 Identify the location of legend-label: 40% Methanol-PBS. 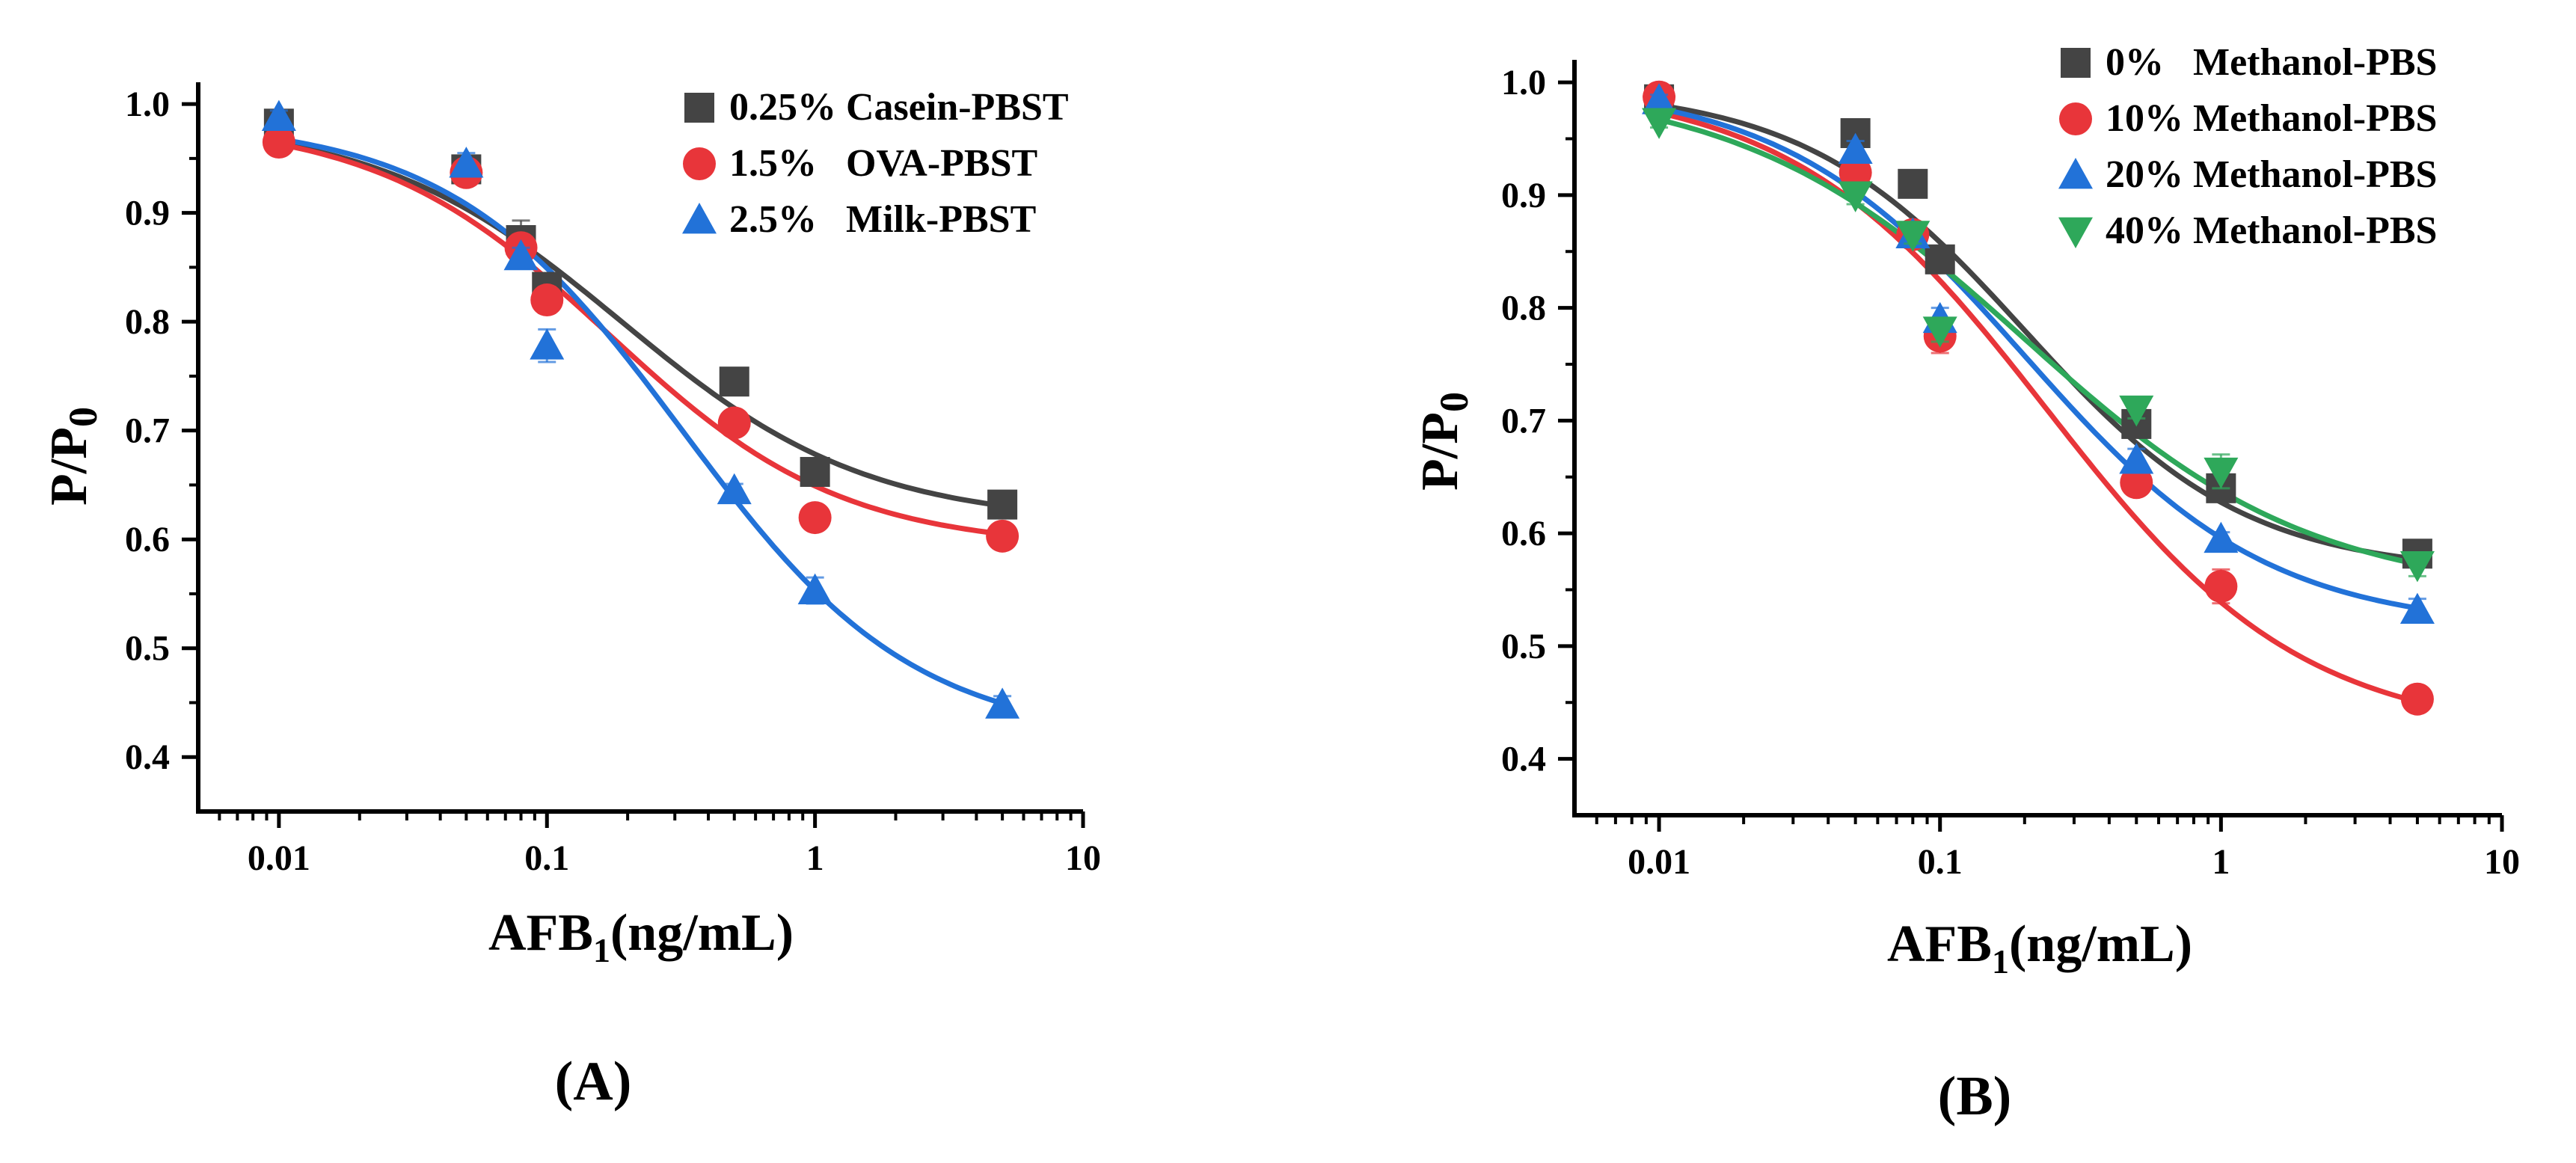
(2271, 230).